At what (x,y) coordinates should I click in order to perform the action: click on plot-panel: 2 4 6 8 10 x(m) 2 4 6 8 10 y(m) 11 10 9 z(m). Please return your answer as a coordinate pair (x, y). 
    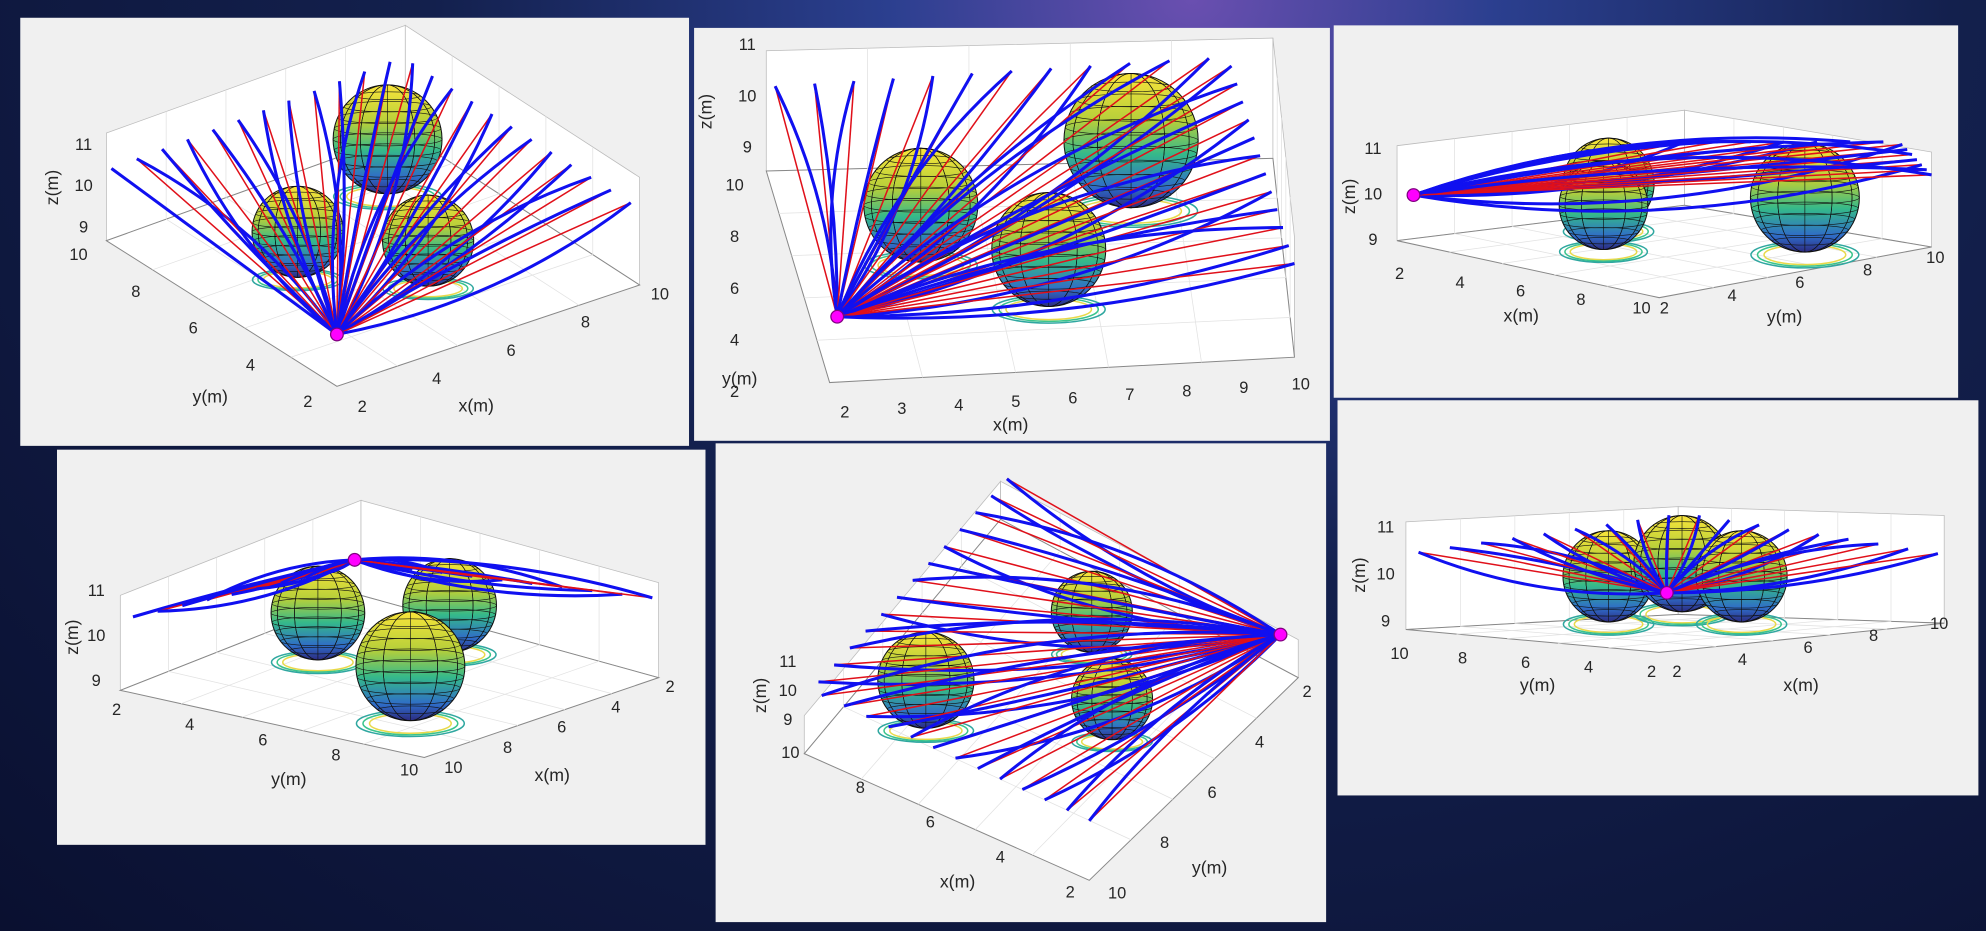
    Looking at the image, I should click on (1646, 211).